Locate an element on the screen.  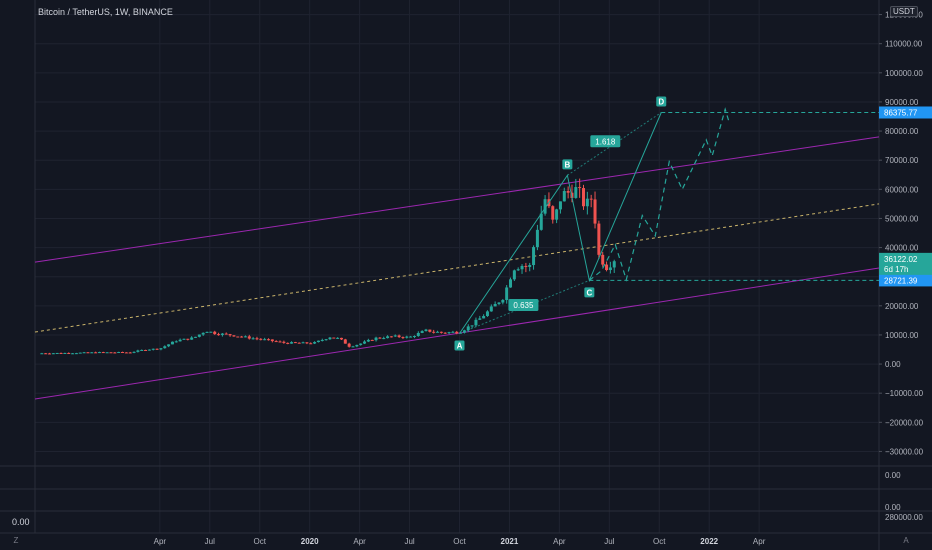
currency-badge: USDT is located at coordinates (904, 11).